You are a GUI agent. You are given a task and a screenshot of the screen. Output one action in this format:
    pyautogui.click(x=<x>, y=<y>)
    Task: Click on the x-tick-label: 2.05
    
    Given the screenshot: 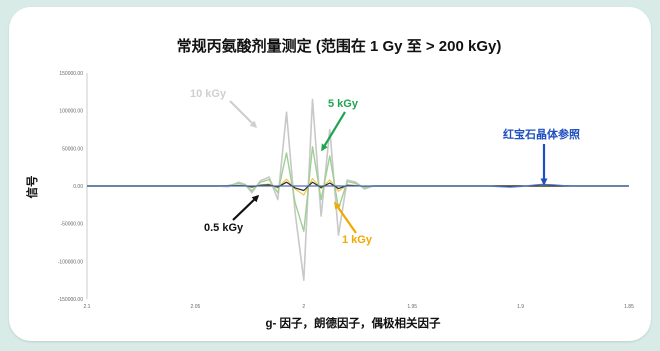 What is the action you would take?
    pyautogui.click(x=196, y=307)
    